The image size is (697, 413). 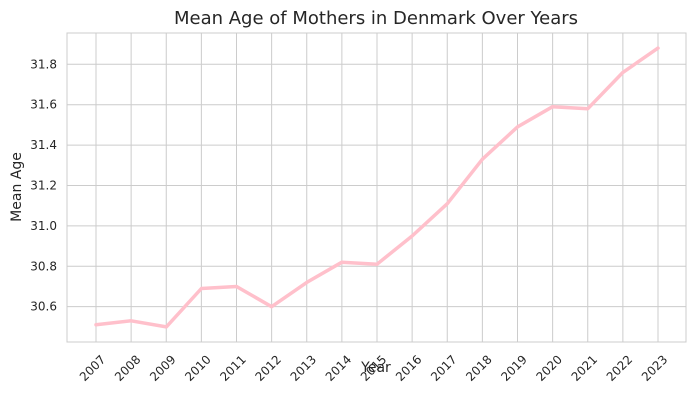 What do you see at coordinates (303, 367) in the screenshot?
I see `x-tick-label: 2013` at bounding box center [303, 367].